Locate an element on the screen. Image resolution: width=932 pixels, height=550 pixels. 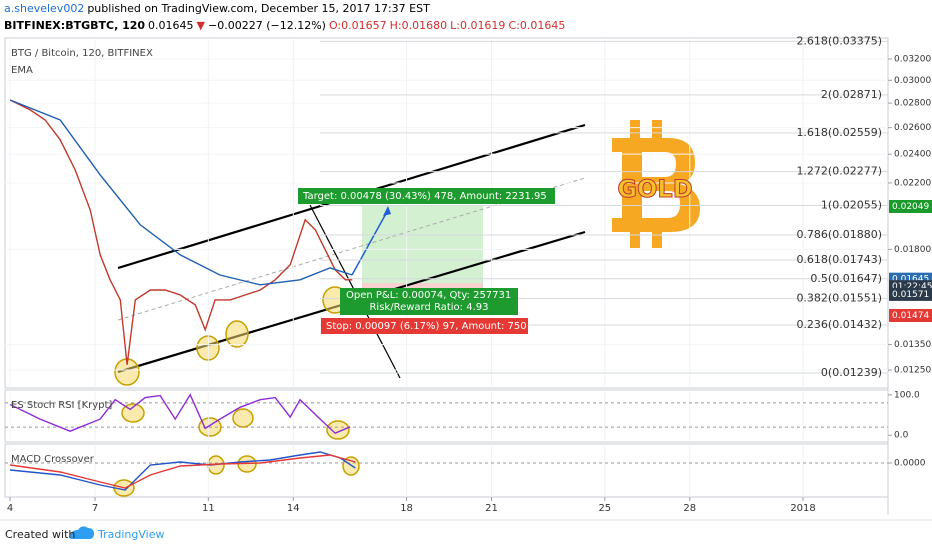
profit-zone is located at coordinates (422, 244).